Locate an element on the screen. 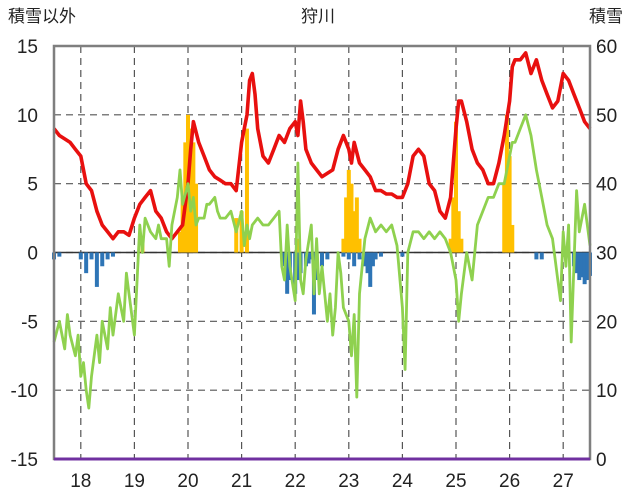 Image resolution: width=636 pixels, height=501 pixels. x-tick-label: 22 is located at coordinates (295, 481).